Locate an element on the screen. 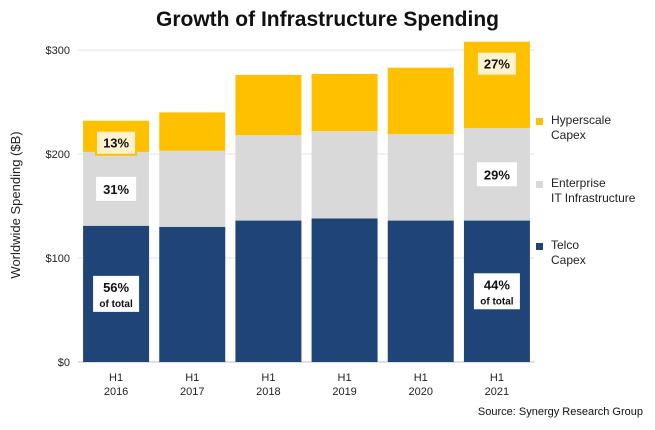  legend-label: Enterprise IT Infrastructure is located at coordinates (593, 190).